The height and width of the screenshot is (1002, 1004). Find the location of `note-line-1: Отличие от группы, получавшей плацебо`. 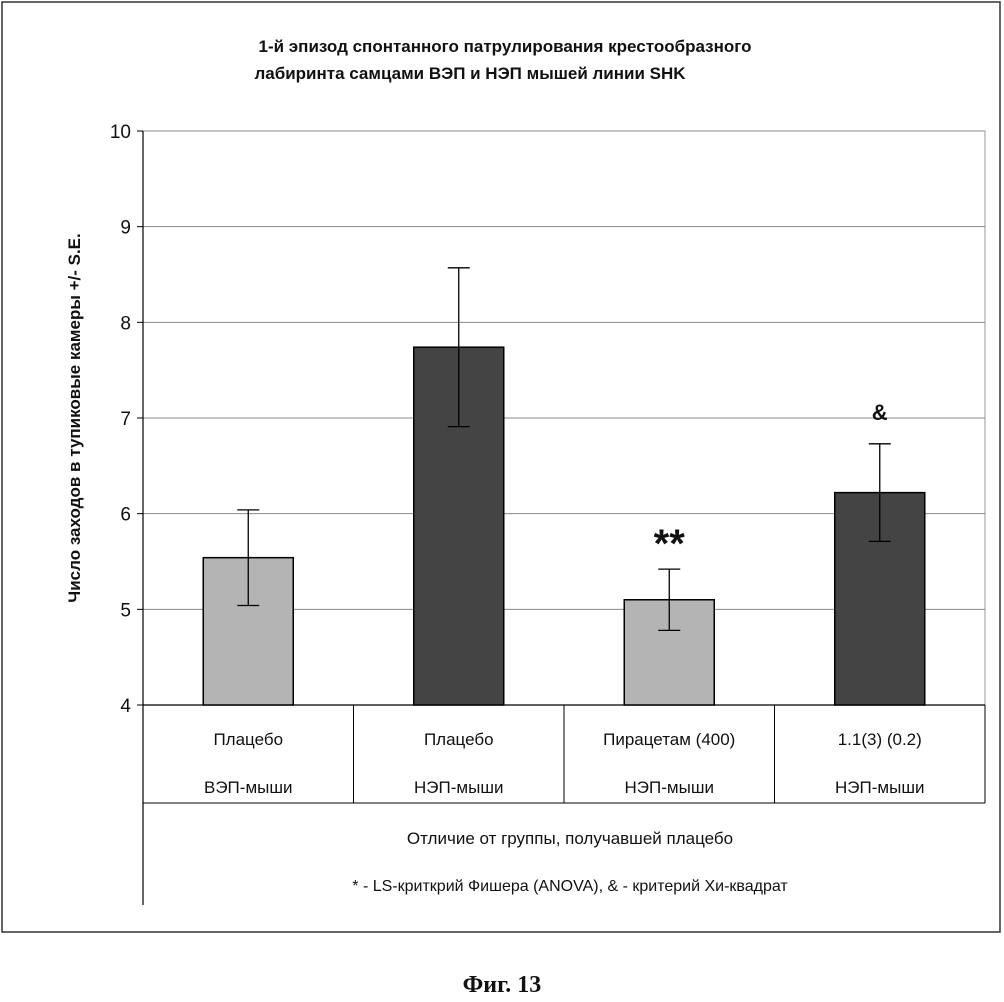

note-line-1: Отличие от группы, получавшей плацебо is located at coordinates (570, 838).